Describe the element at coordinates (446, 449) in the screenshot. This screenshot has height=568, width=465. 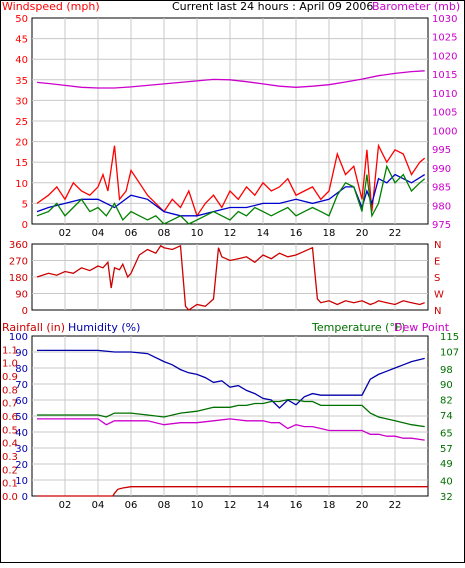
I see `temperature-tick-label: 57` at that location.